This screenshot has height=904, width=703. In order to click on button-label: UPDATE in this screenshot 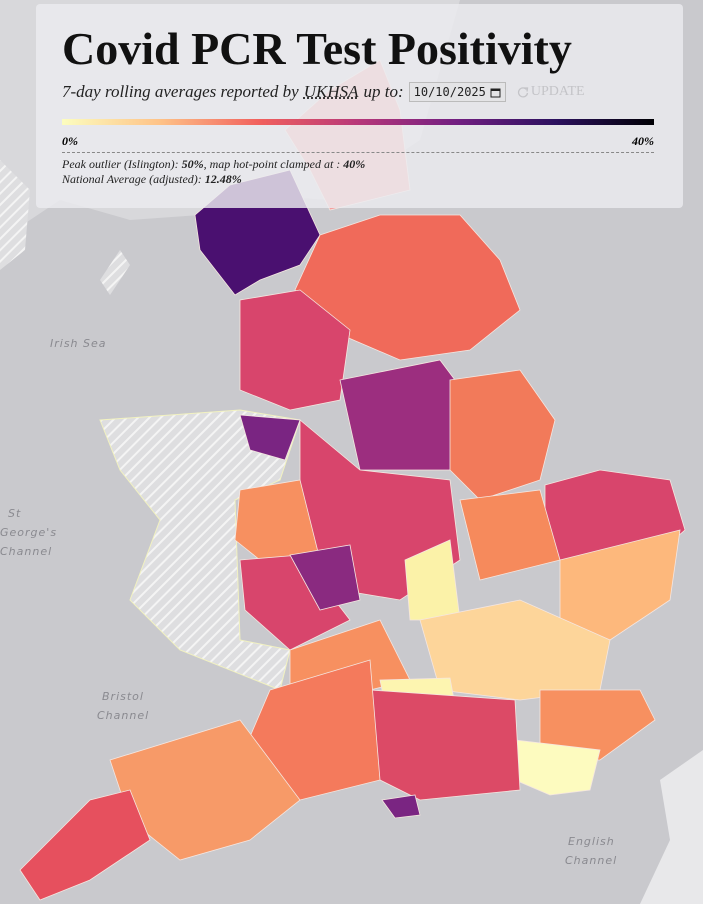, I will do `click(557, 91)`.